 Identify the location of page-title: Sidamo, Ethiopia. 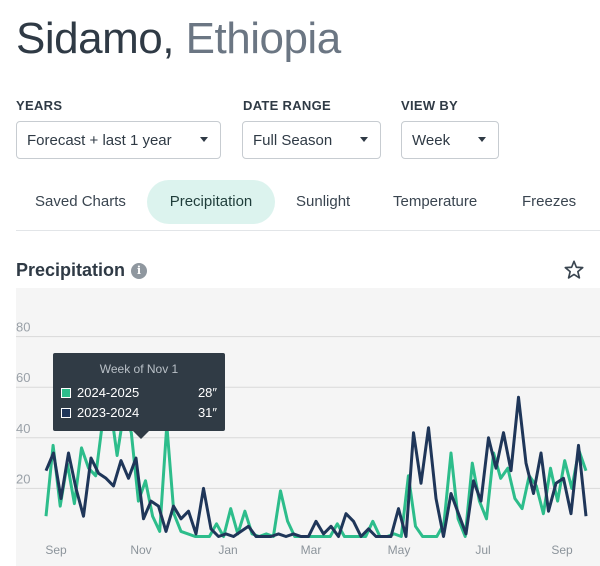
(178, 39).